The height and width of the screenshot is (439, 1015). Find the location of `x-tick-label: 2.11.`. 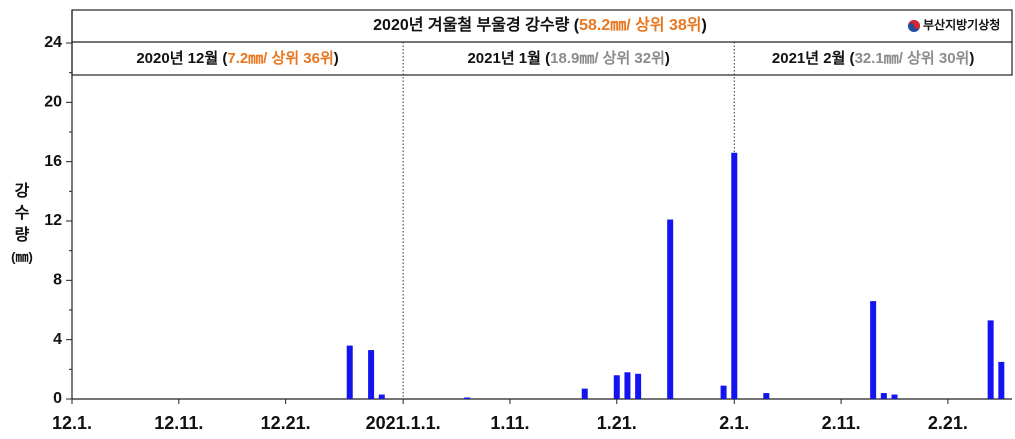

x-tick-label: 2.11. is located at coordinates (841, 423).